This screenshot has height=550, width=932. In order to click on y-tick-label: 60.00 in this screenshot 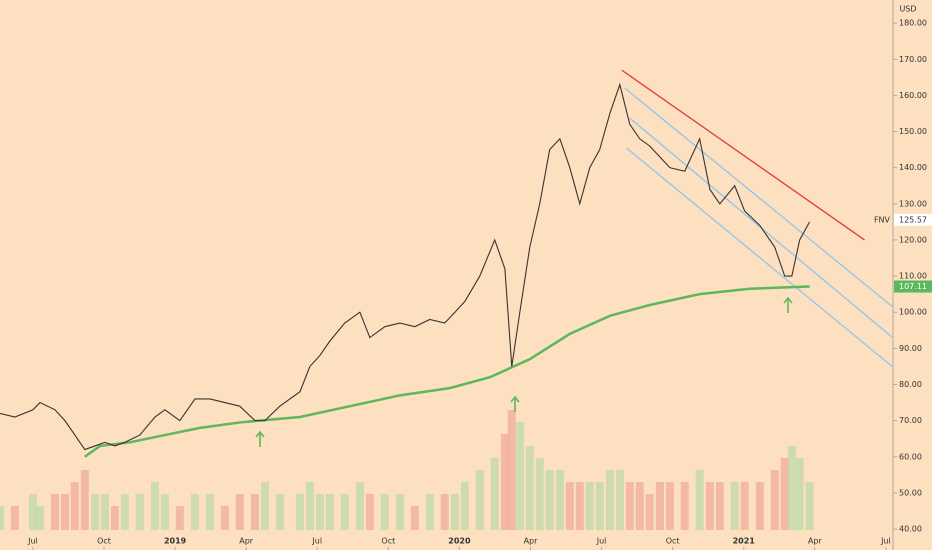, I will do `click(910, 456)`.